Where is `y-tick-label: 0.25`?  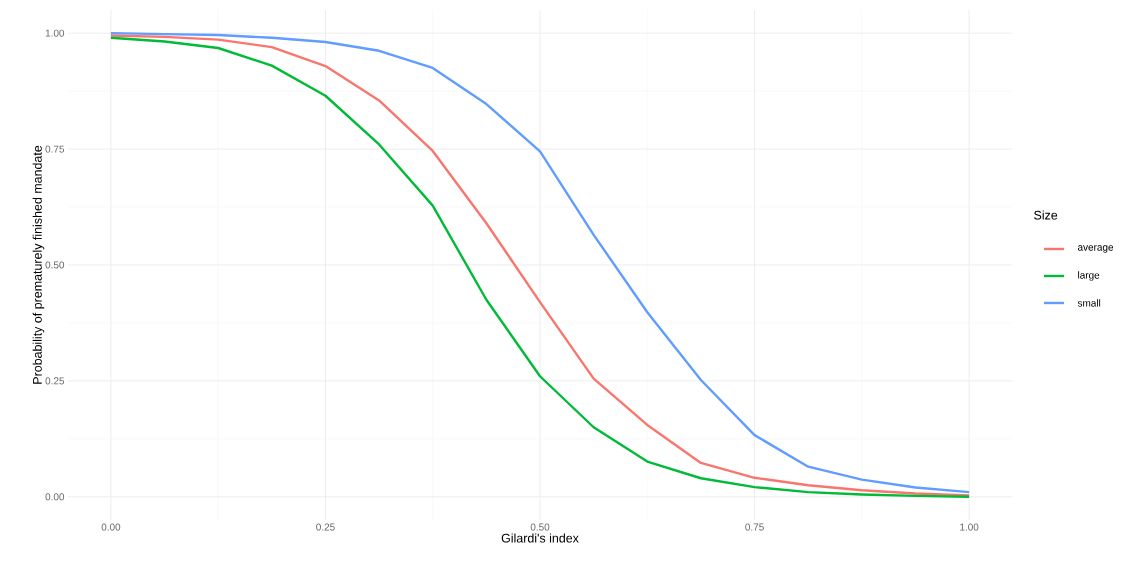 y-tick-label: 0.25 is located at coordinates (55, 381).